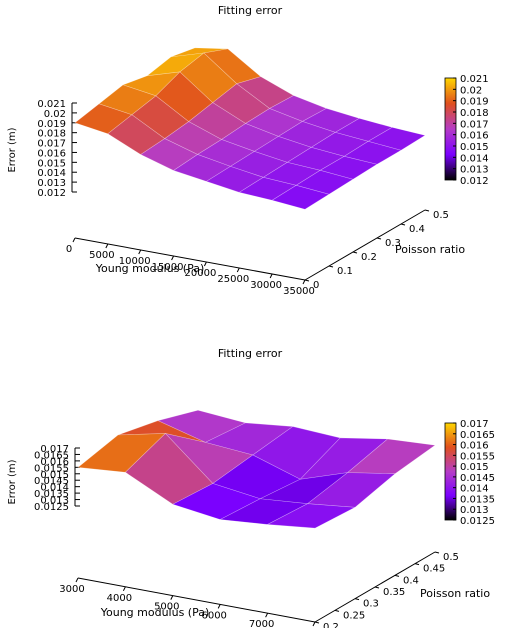 The height and width of the screenshot is (628, 519). What do you see at coordinates (213, 615) in the screenshot?
I see `x-tick-label: 6000` at bounding box center [213, 615].